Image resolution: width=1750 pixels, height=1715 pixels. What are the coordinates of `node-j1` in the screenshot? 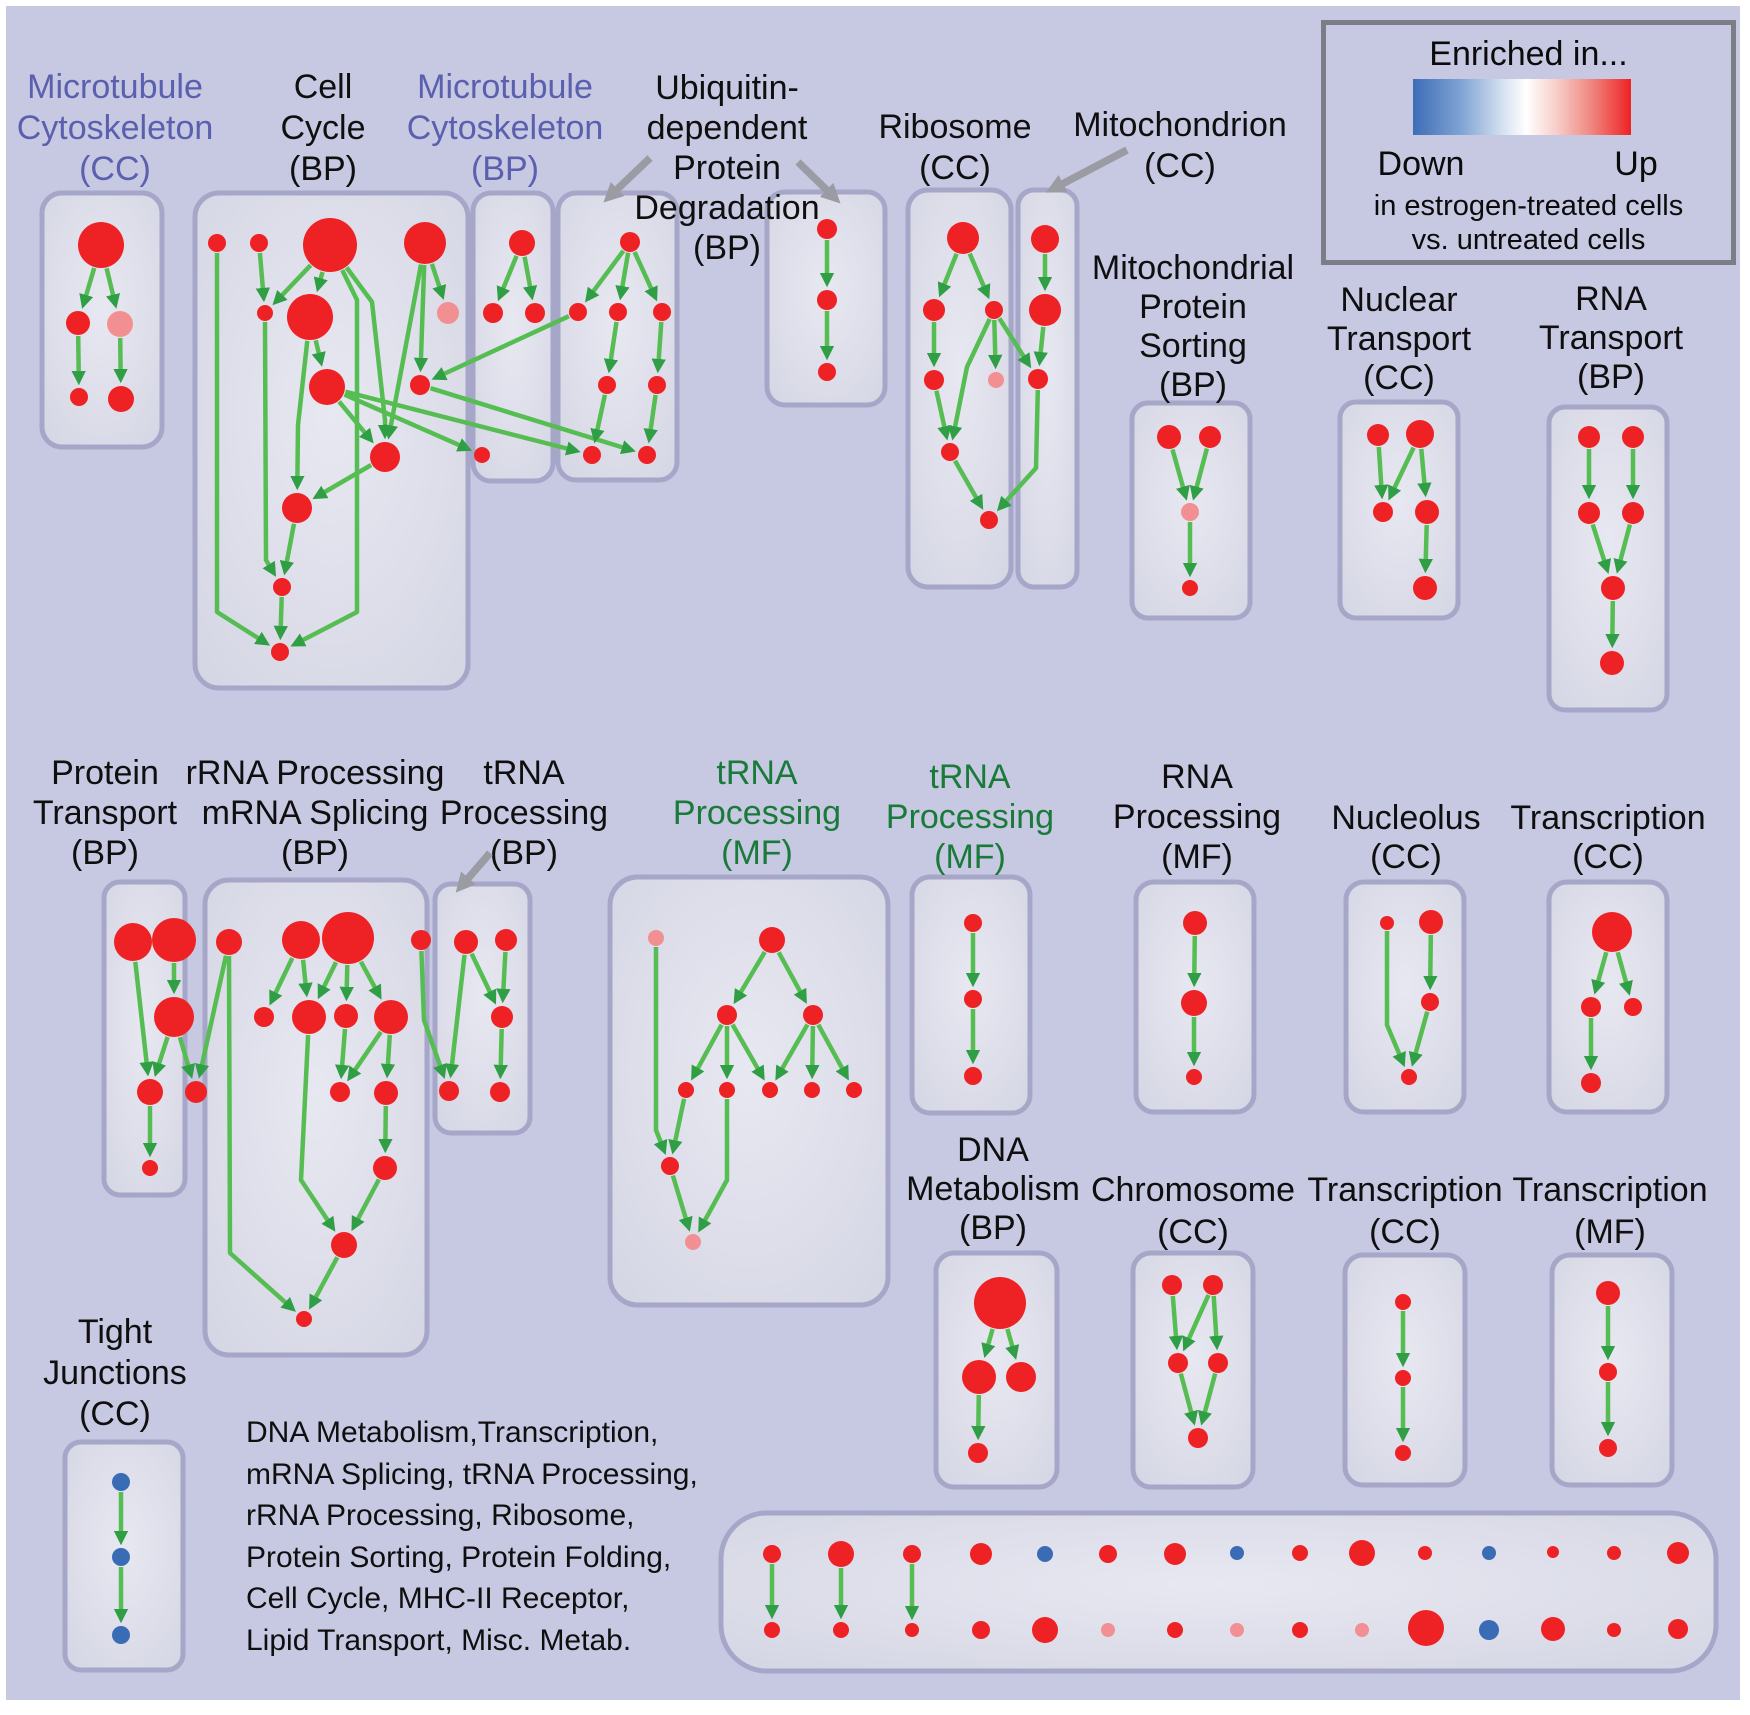 It's located at (121, 1482).